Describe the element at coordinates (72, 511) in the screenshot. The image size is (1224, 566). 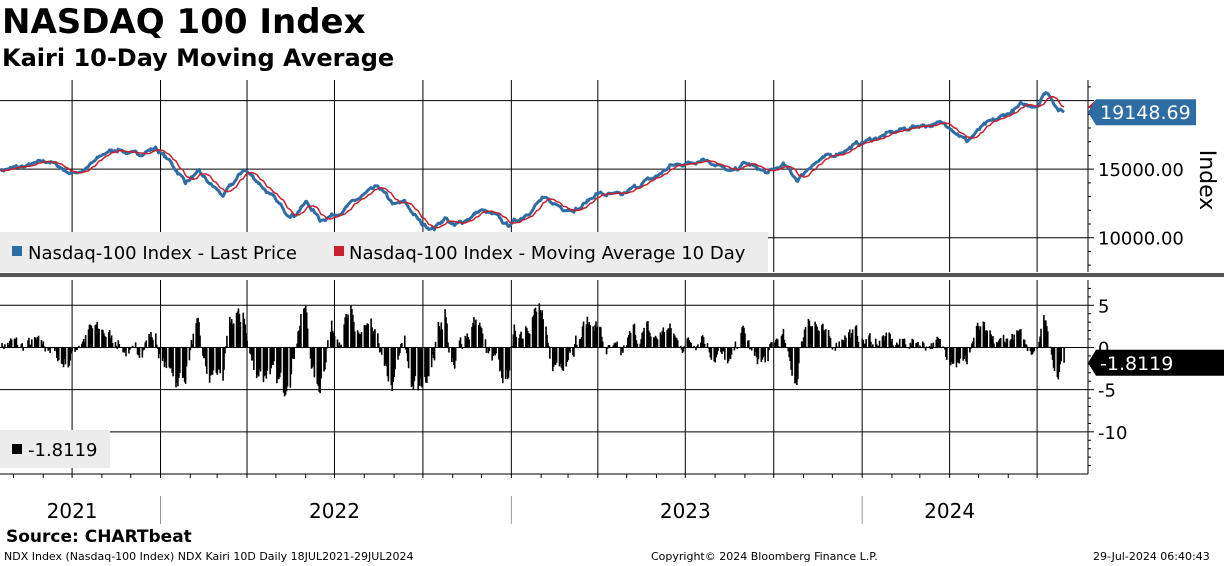
I see `x-tick-label: 2021` at that location.